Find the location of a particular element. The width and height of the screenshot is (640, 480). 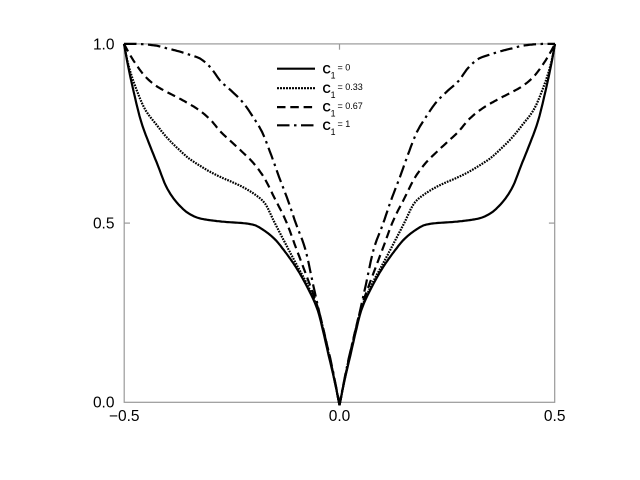

svg-text: = 0 is located at coordinates (344, 68).